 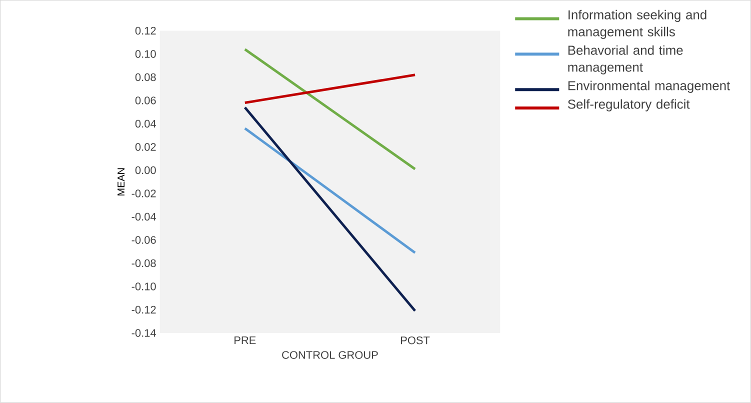 What do you see at coordinates (625, 59) in the screenshot?
I see `legend-label: Behavorial and time management` at bounding box center [625, 59].